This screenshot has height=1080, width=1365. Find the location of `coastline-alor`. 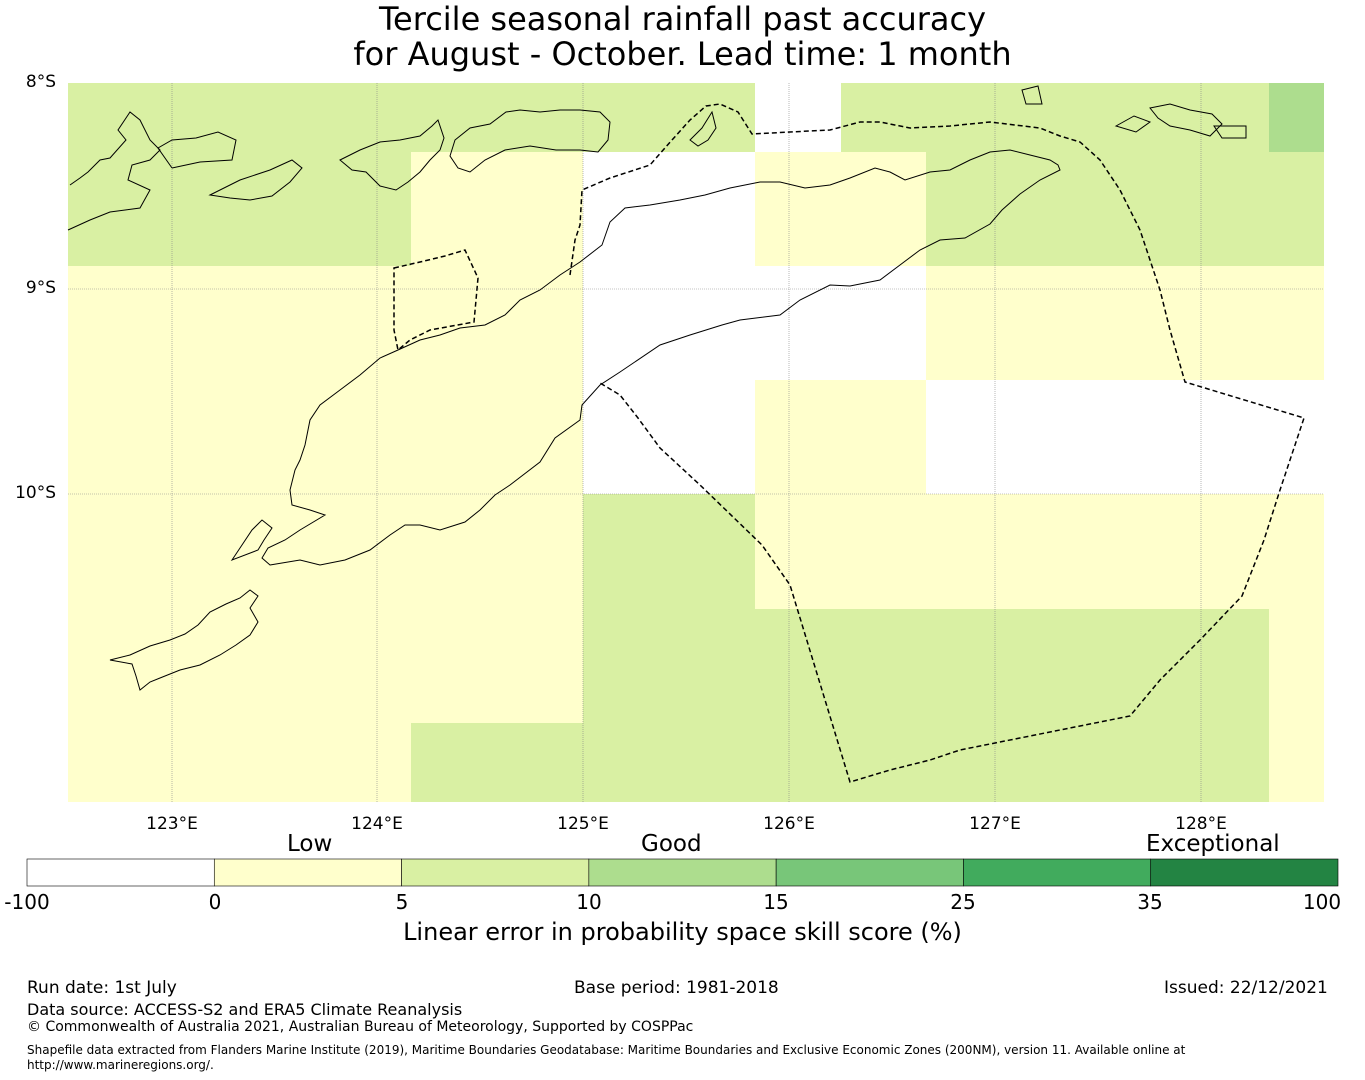

coastline-alor is located at coordinates (392, 155).